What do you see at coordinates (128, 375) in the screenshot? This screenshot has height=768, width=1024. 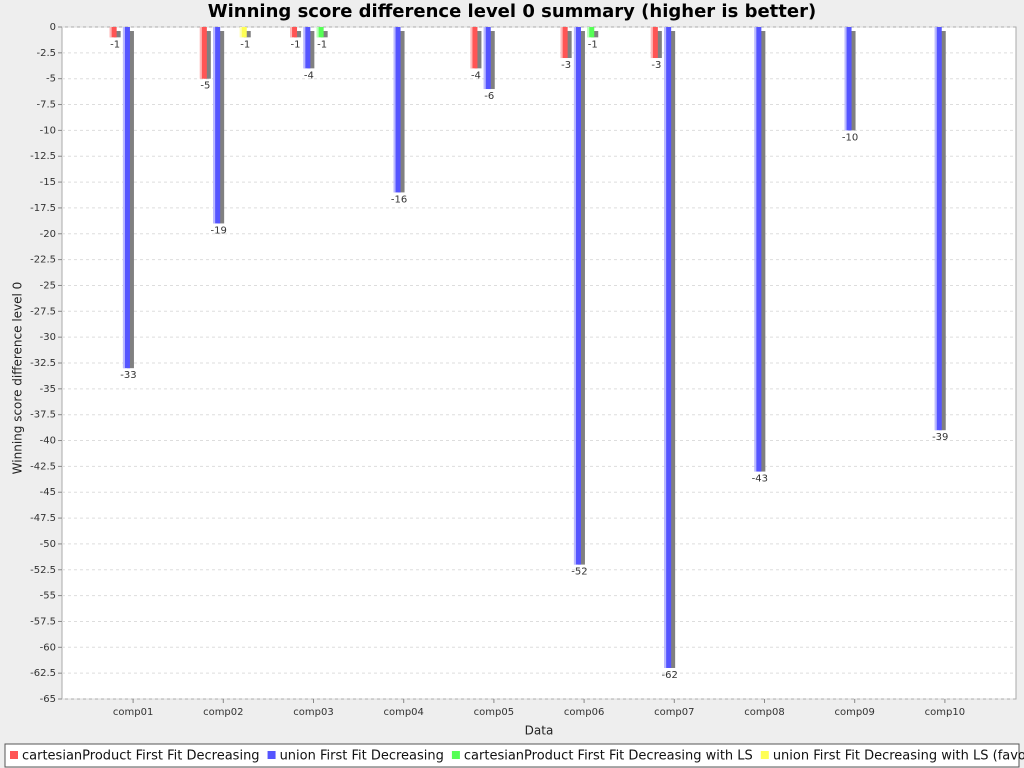 I see `data-label: -33` at bounding box center [128, 375].